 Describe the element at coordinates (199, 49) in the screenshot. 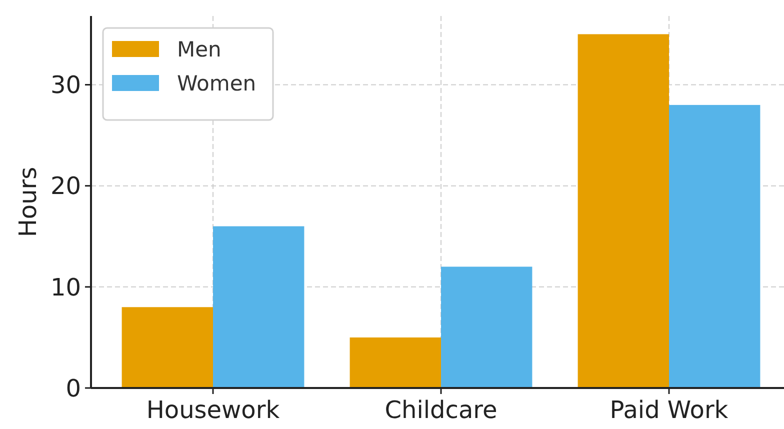

I see `legend-label: Men` at that location.